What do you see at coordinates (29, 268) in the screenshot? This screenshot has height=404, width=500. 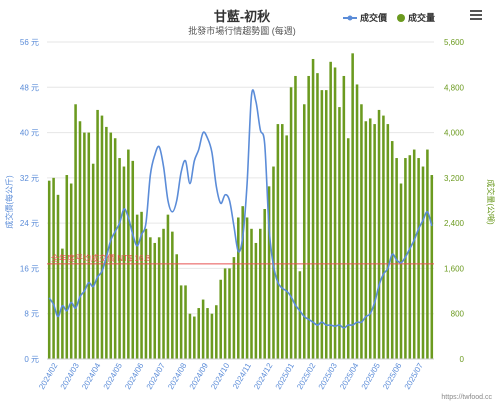 I see `y-left-tick-label: 16 元` at bounding box center [29, 268].